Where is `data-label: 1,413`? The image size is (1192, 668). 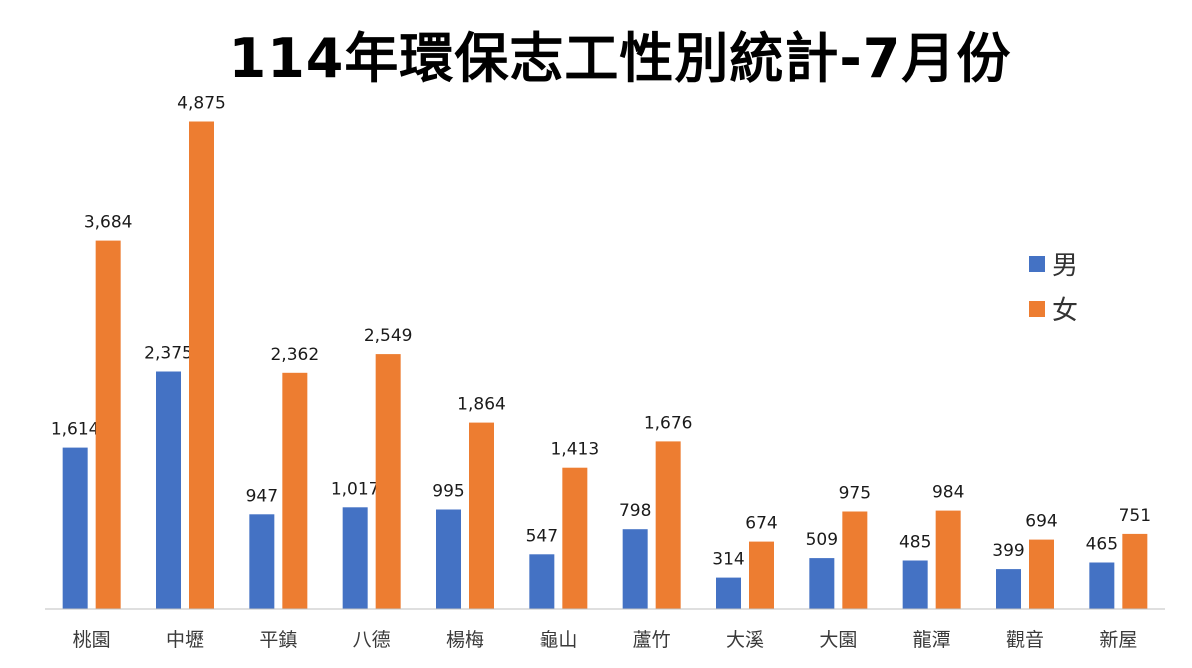 data-label: 1,413 is located at coordinates (574, 450).